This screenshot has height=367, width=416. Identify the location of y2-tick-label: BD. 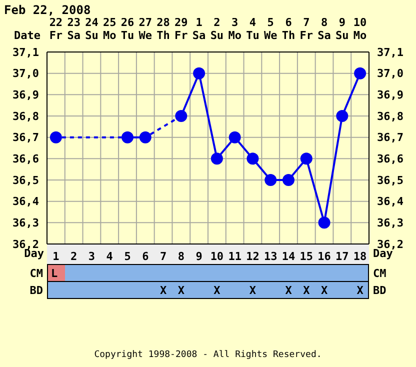
(380, 290).